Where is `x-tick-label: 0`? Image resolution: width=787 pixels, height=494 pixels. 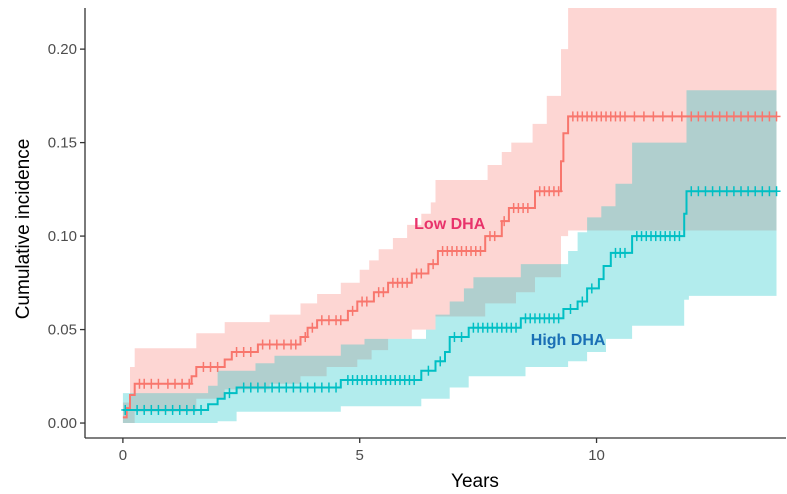 x-tick-label: 0 is located at coordinates (123, 455).